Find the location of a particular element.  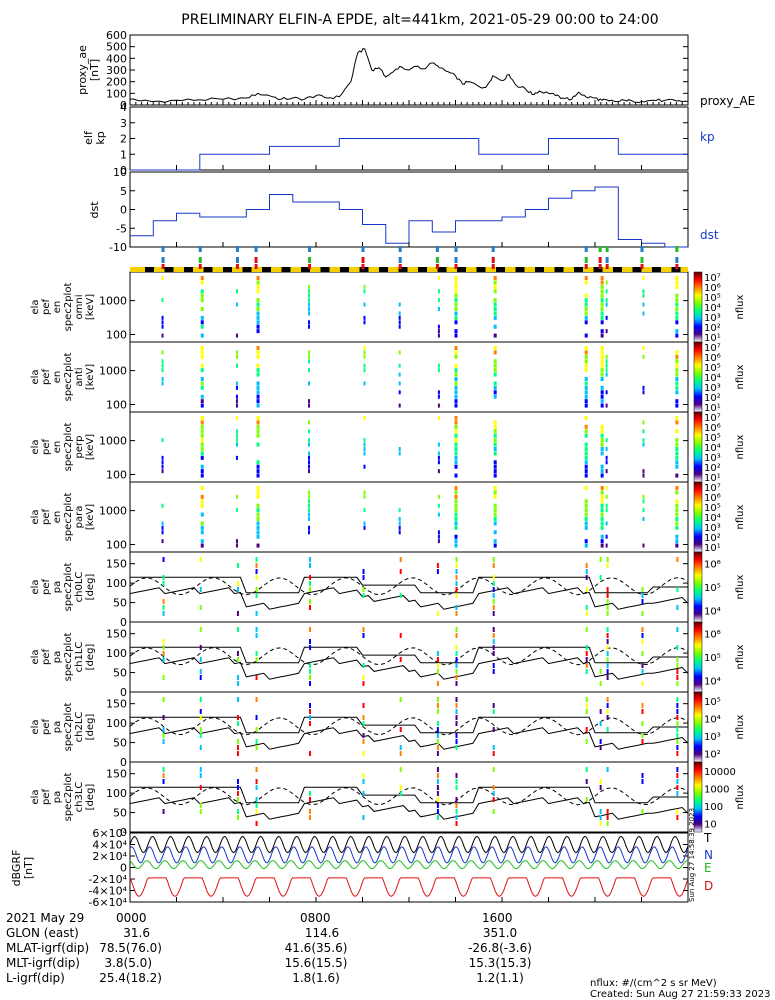

pa-ch0-ylabel-line: ch0LC is located at coordinates (79, 587).